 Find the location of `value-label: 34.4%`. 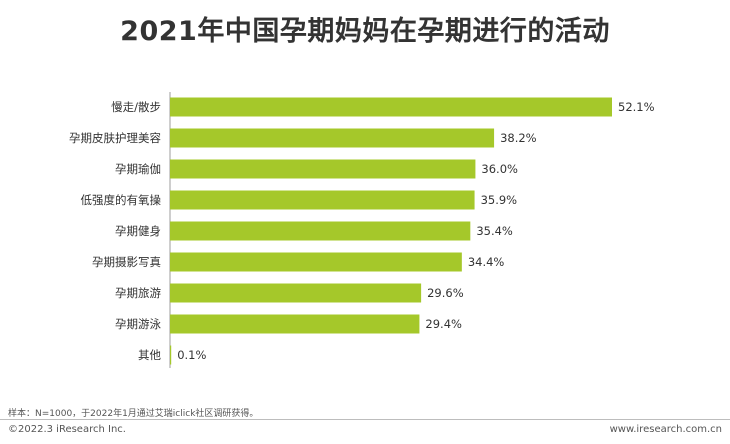

value-label: 34.4% is located at coordinates (486, 262).